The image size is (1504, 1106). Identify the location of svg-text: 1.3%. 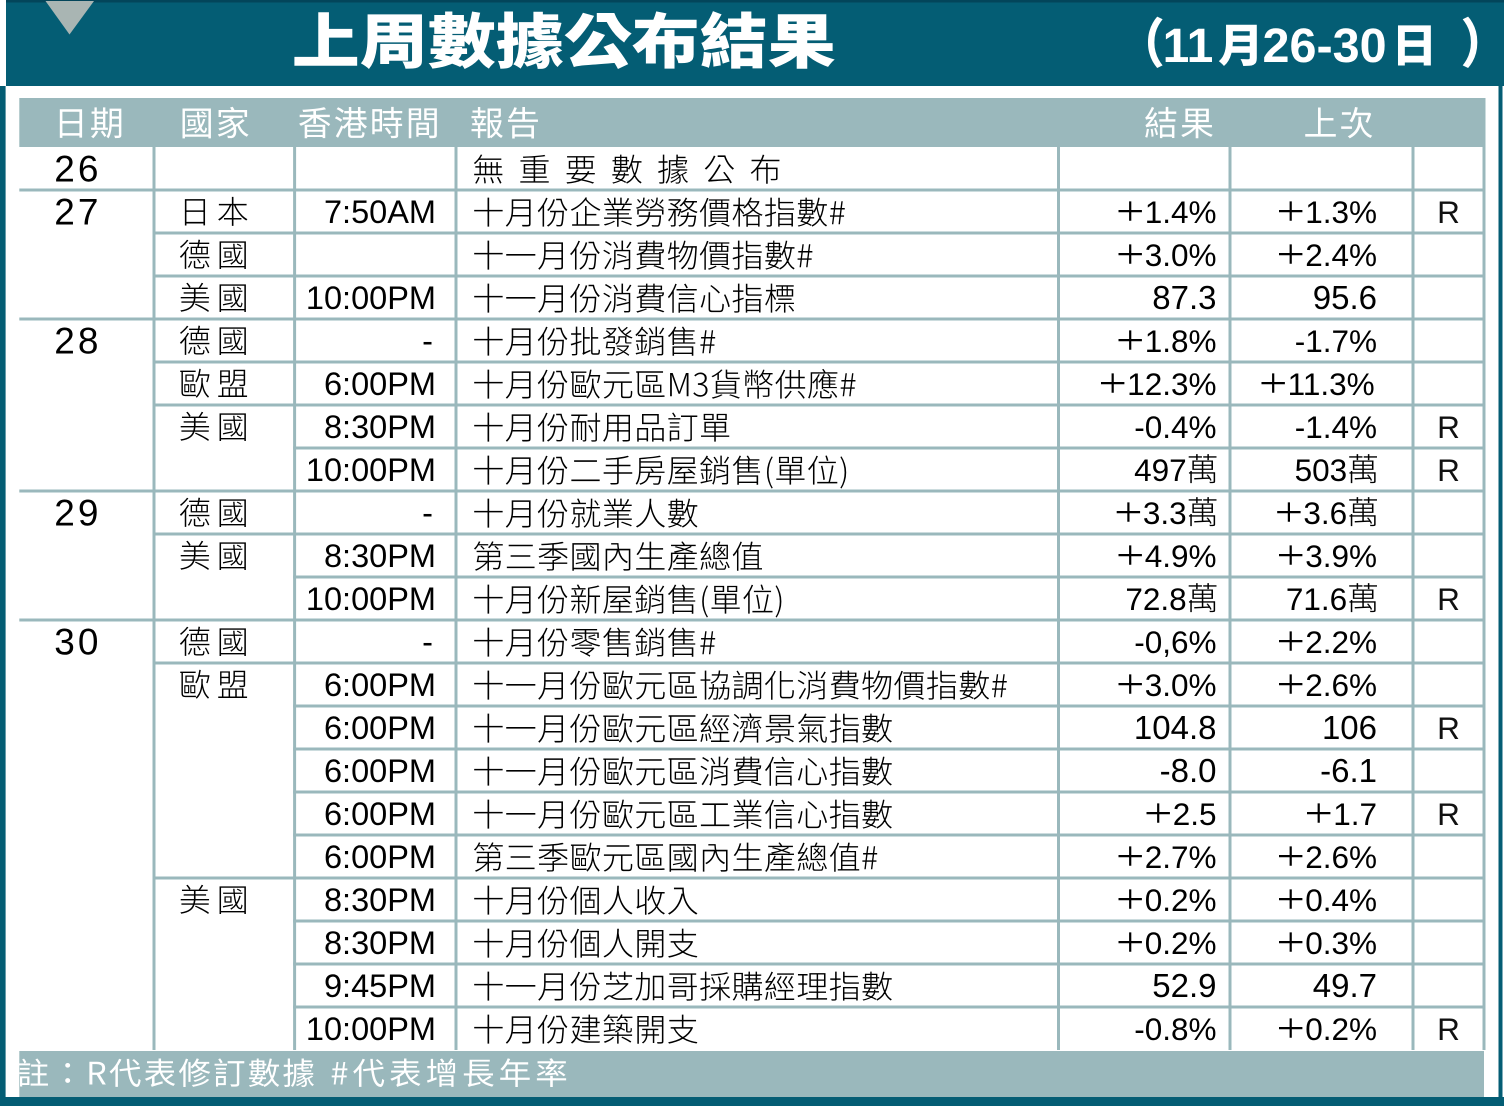
(1341, 212).